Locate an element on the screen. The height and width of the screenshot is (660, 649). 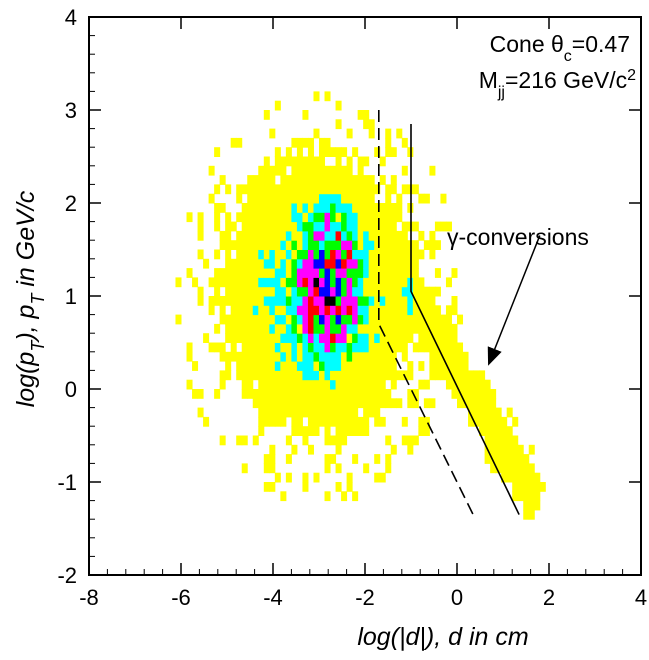
y-axis-label: log(pT), pT in GeV/c is located at coordinates (30, 298).